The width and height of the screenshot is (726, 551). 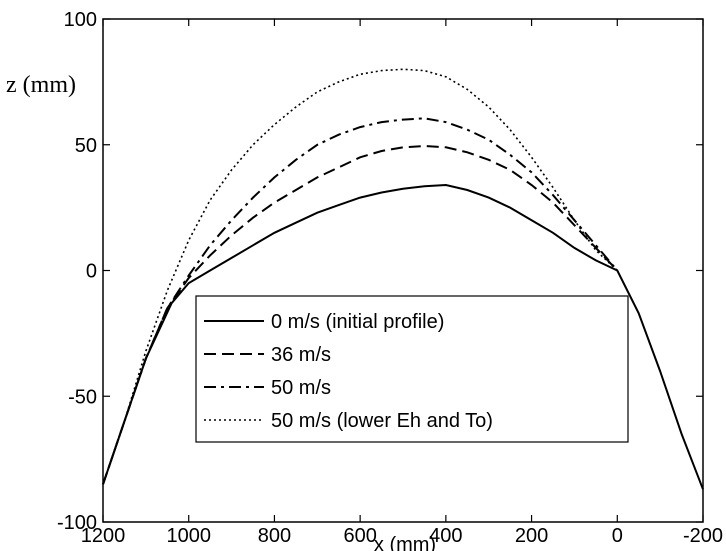 I want to click on x-tick-label: 1000, so click(x=188, y=536).